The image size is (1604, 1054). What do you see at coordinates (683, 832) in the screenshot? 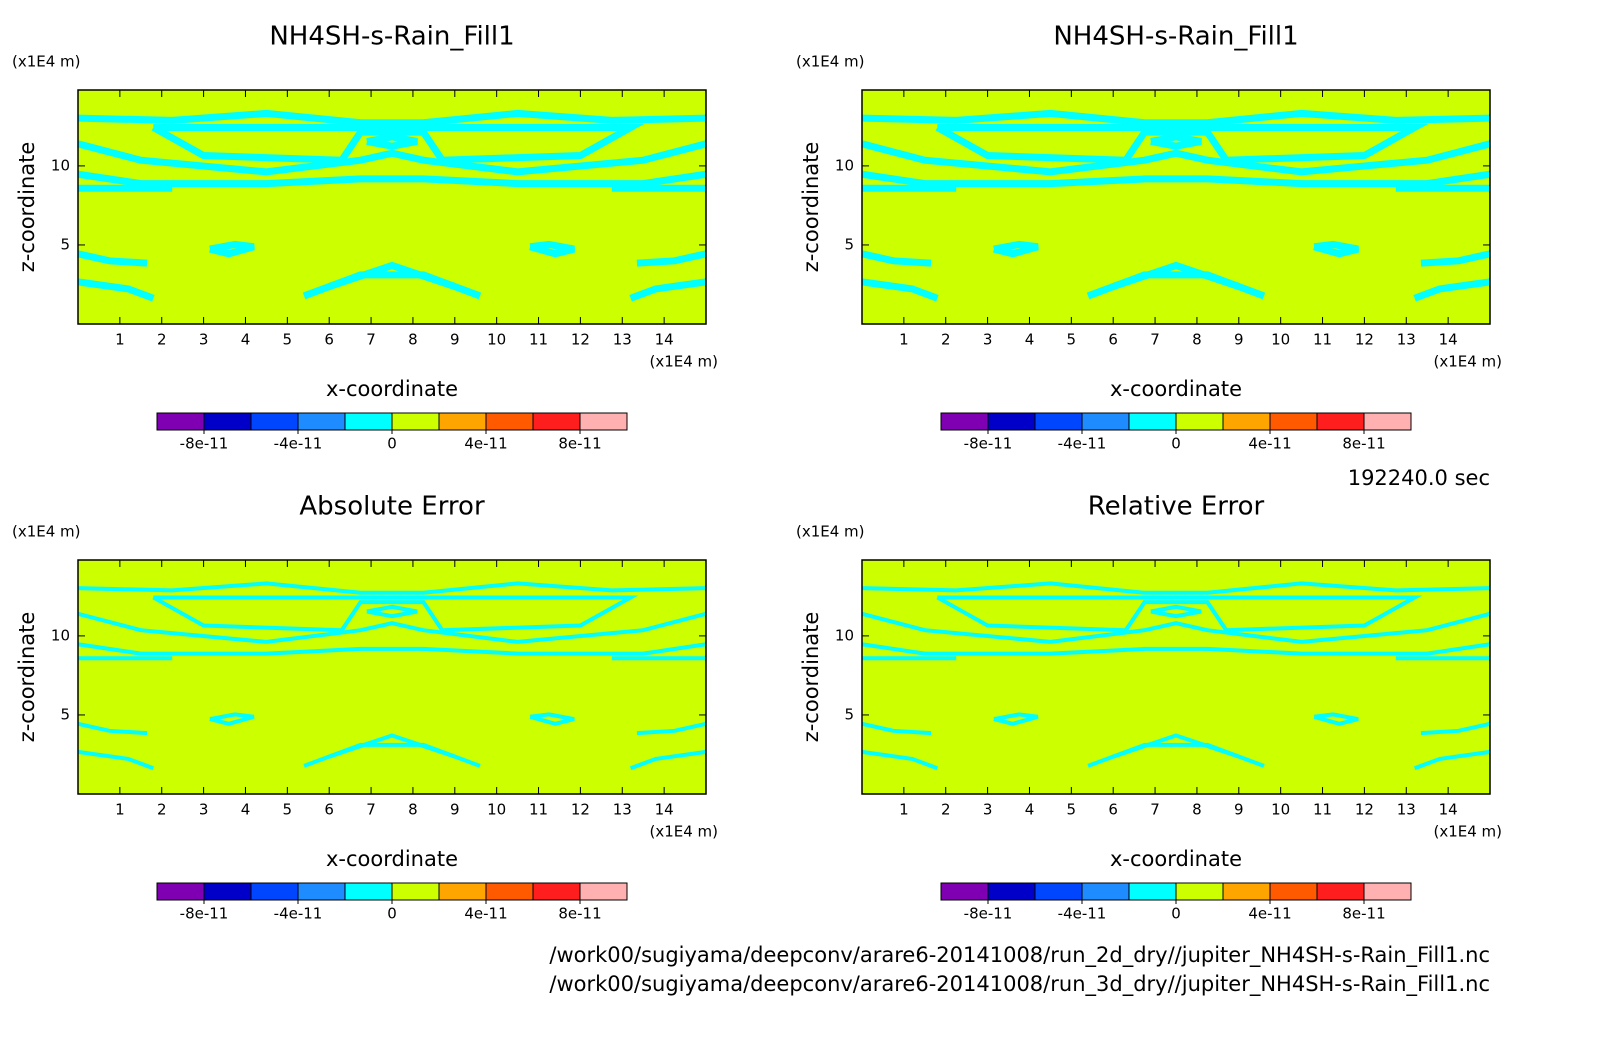
I see `x-unit: (x1E4 m)` at bounding box center [683, 832].